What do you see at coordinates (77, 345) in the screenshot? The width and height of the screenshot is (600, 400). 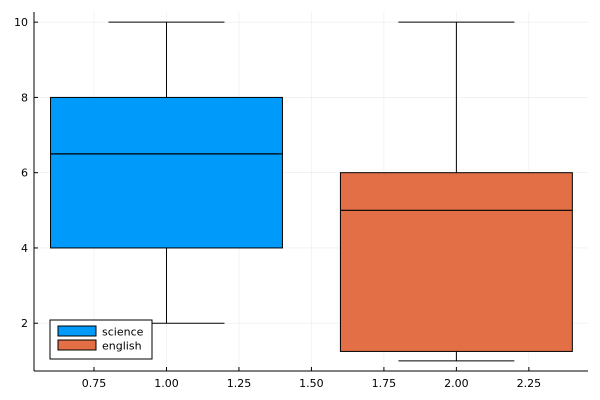 I see `legend-swatch-english` at bounding box center [77, 345].